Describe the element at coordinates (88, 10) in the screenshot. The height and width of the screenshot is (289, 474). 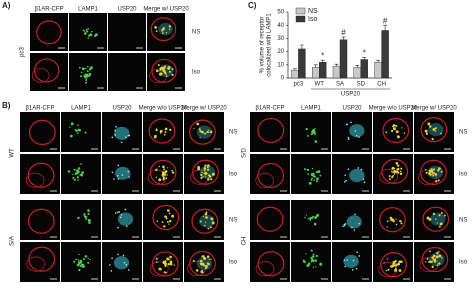
I see `column-header: LAMP1` at that location.